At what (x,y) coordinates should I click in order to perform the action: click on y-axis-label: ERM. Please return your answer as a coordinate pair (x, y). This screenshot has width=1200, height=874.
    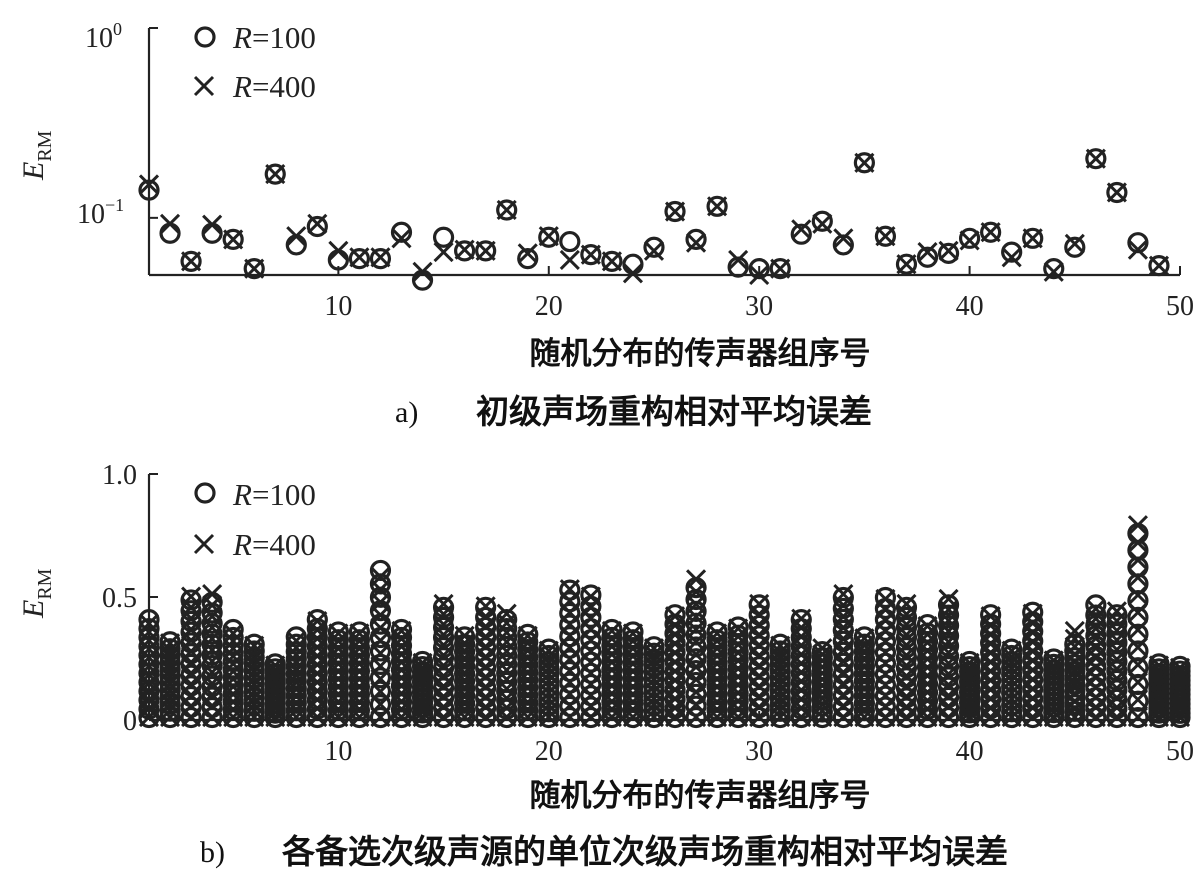
    Looking at the image, I should click on (36, 593).